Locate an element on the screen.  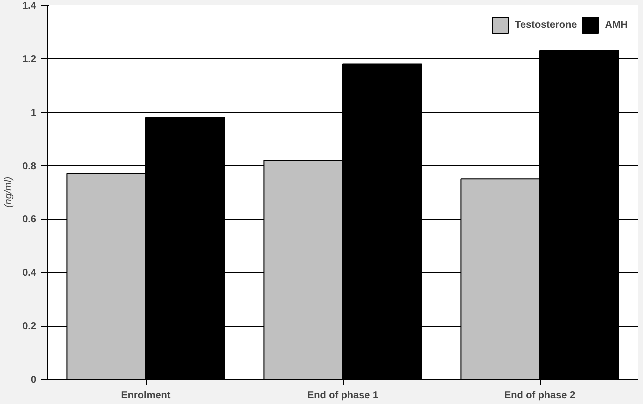
y-axis-title: (ng/ml) is located at coordinates (9, 192).